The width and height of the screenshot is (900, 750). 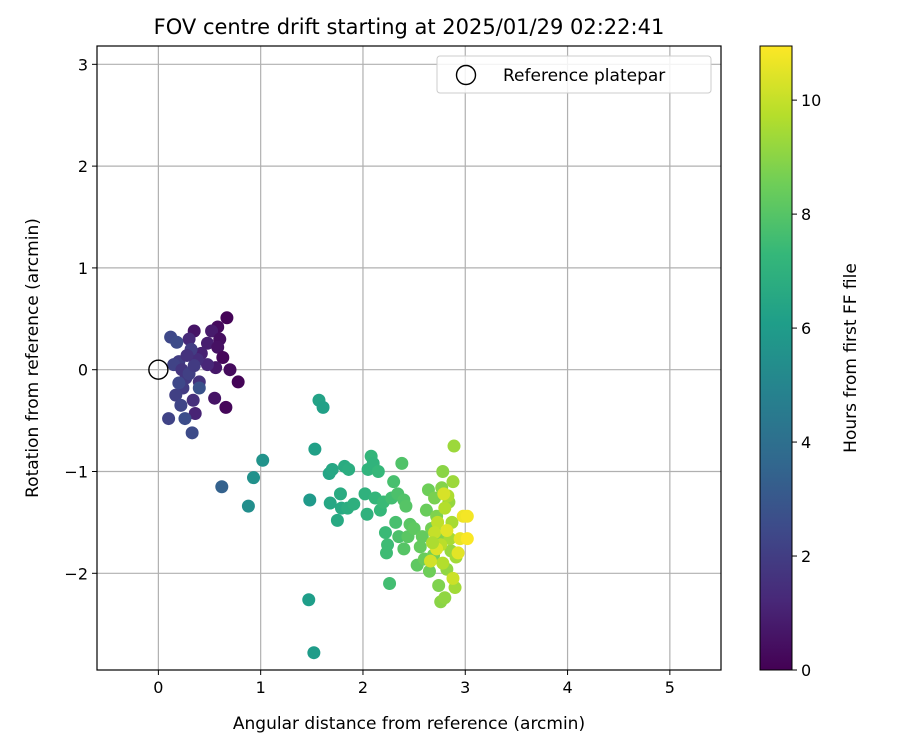 I want to click on colorbar-tick-label: 4, so click(x=806, y=442).